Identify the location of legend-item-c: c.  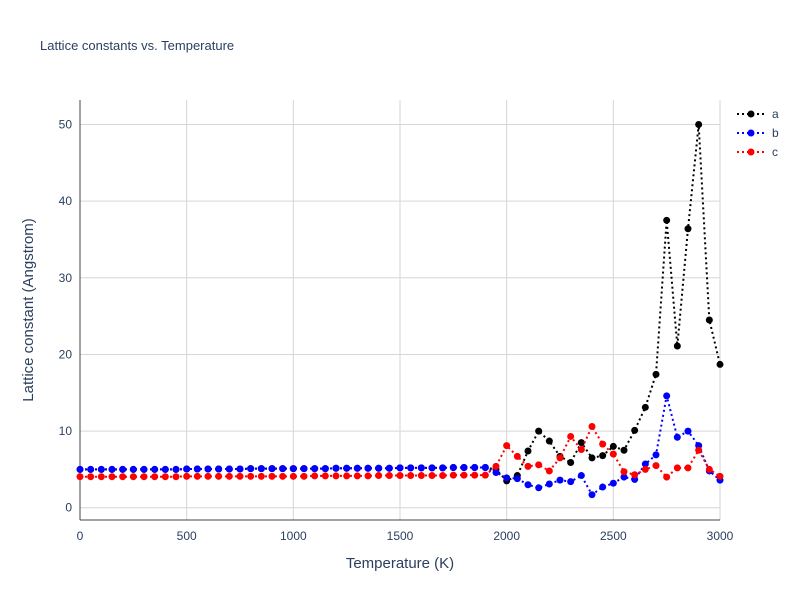
(757, 152).